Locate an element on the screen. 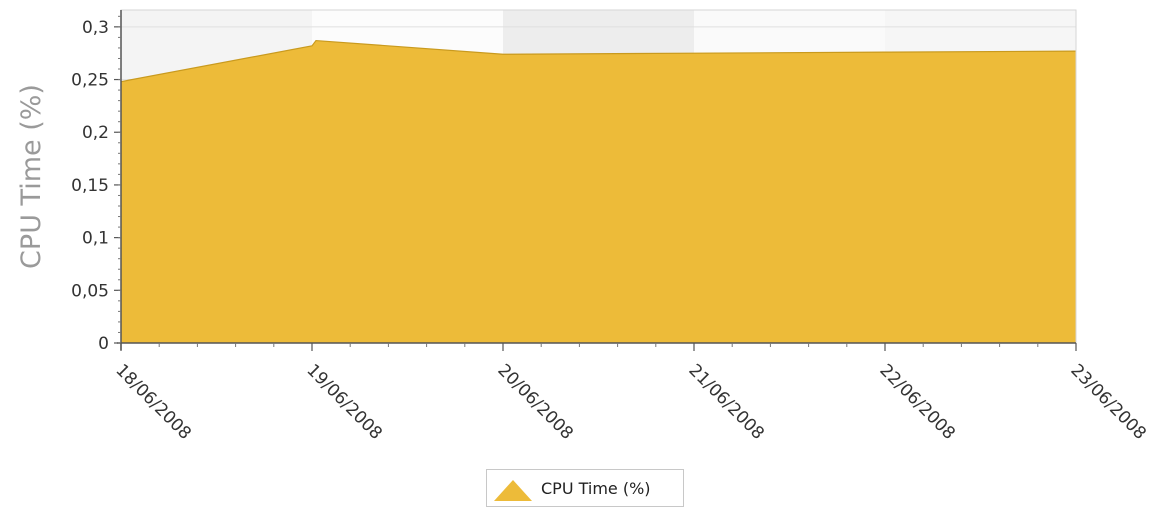 The width and height of the screenshot is (1173, 513). y-axis-label: CPU Time (%) is located at coordinates (31, 176).